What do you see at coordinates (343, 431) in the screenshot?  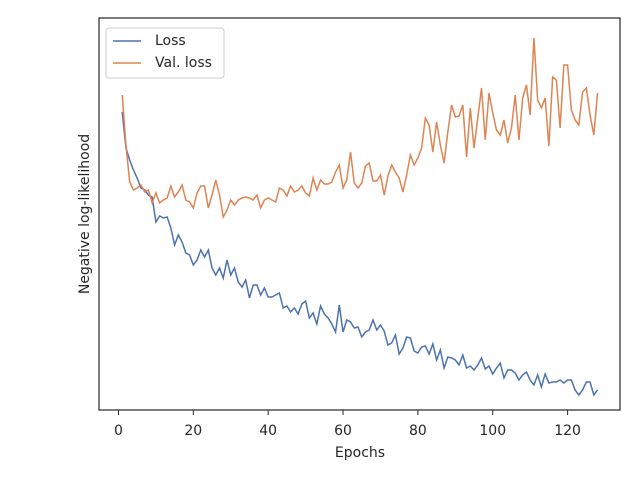 I see `x-tick-label: 60` at bounding box center [343, 431].